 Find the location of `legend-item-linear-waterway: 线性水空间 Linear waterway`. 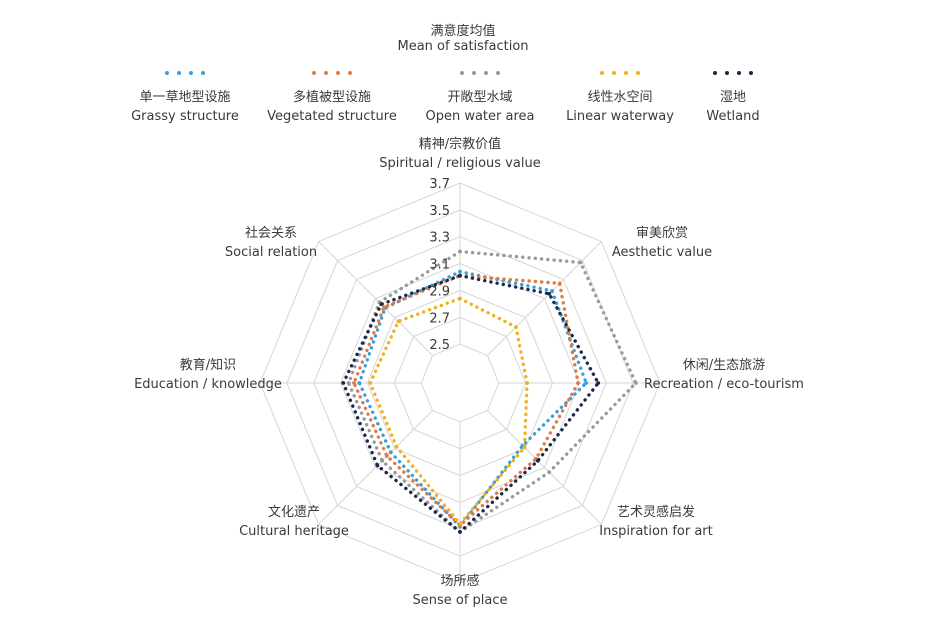

legend-item-linear-waterway: 线性水空间 Linear waterway is located at coordinates (620, 97).